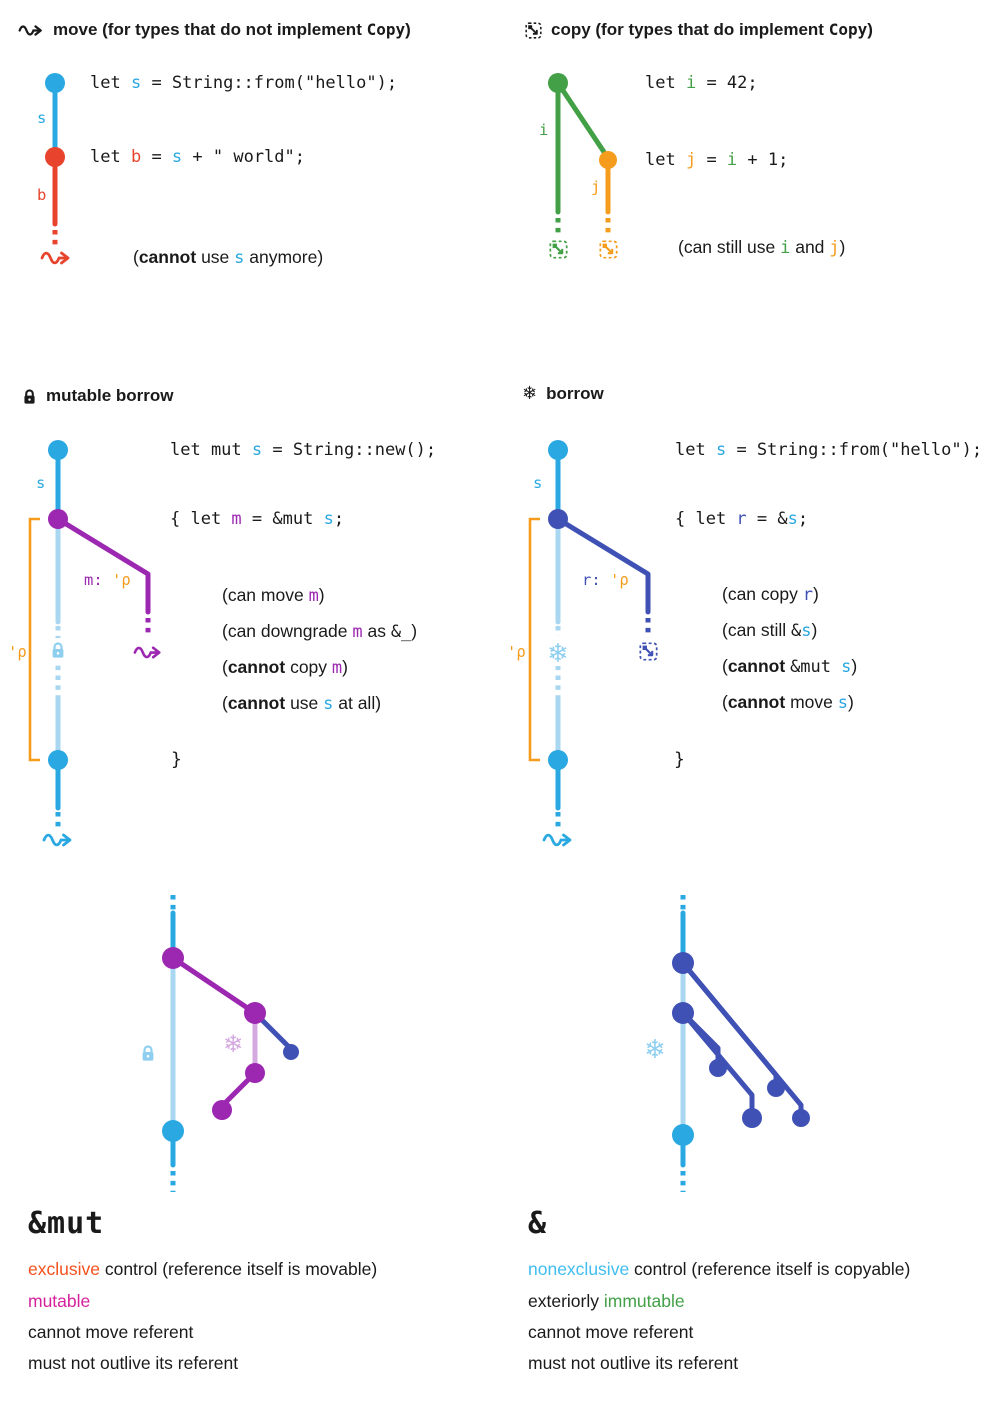 The height and width of the screenshot is (1401, 990). I want to click on move-code-line-1: let s = String::from("hello");, so click(244, 83).